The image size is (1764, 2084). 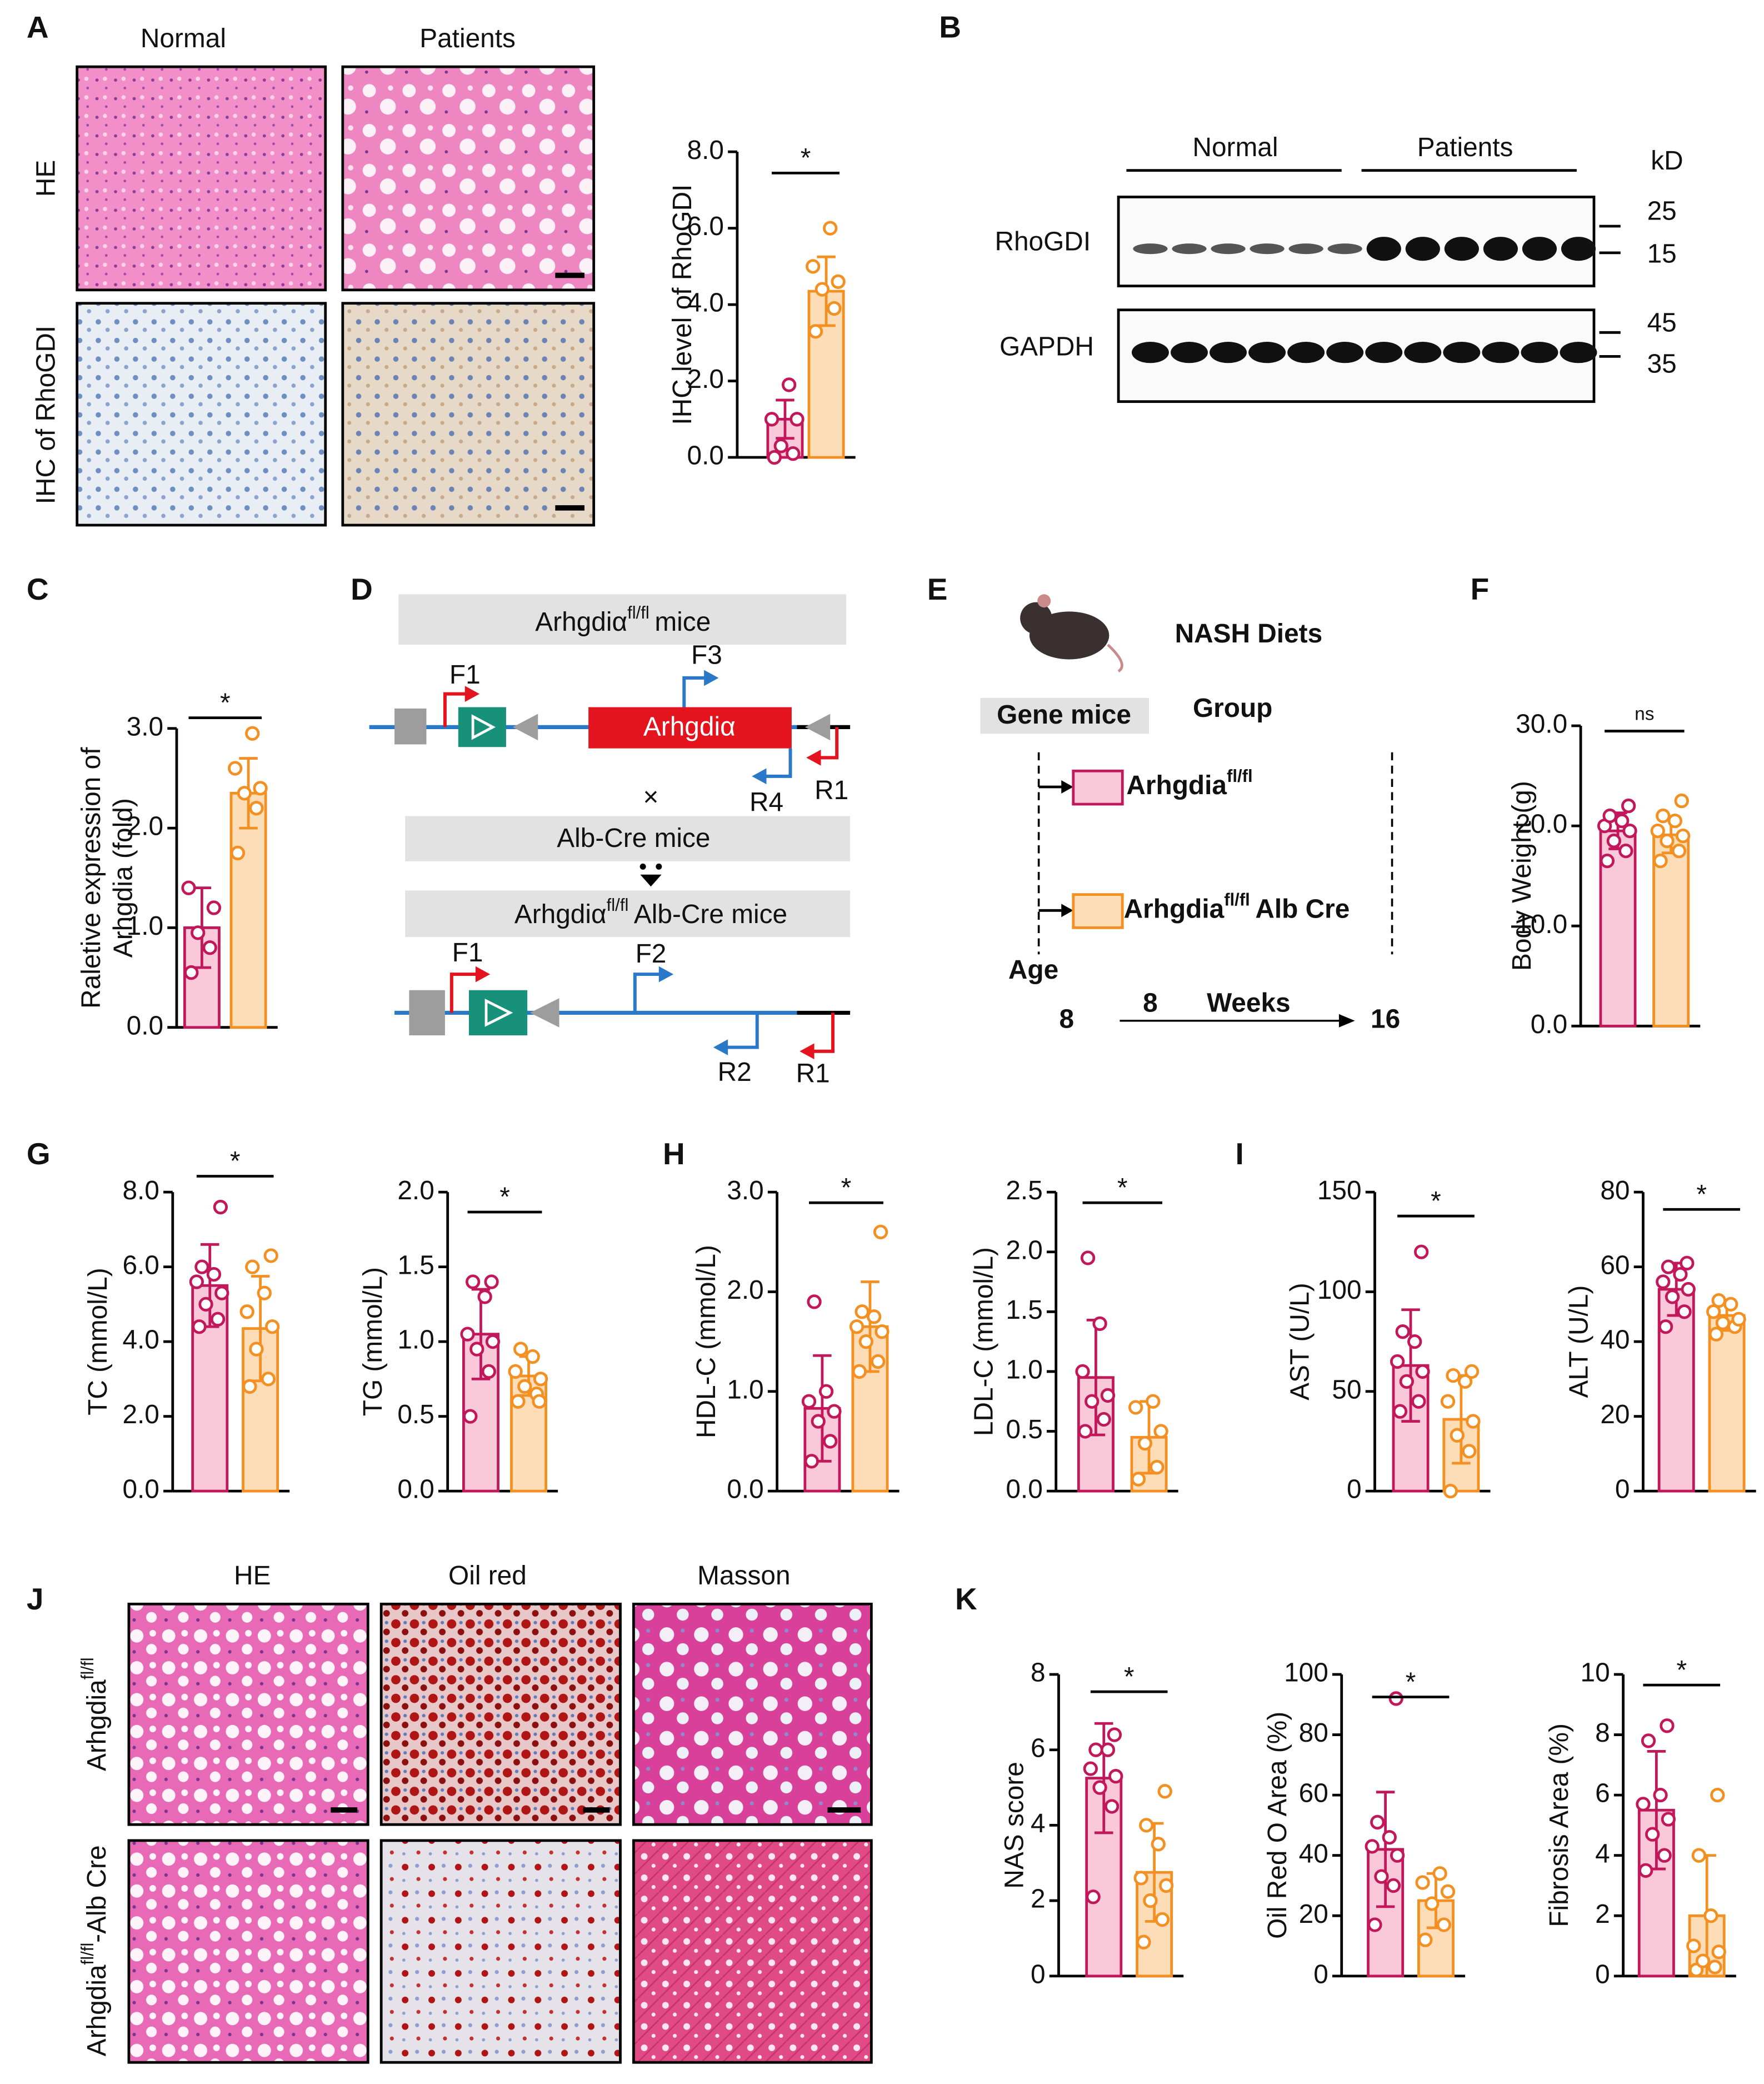 What do you see at coordinates (1595, 1673) in the screenshot?
I see `y-tick-label: 10` at bounding box center [1595, 1673].